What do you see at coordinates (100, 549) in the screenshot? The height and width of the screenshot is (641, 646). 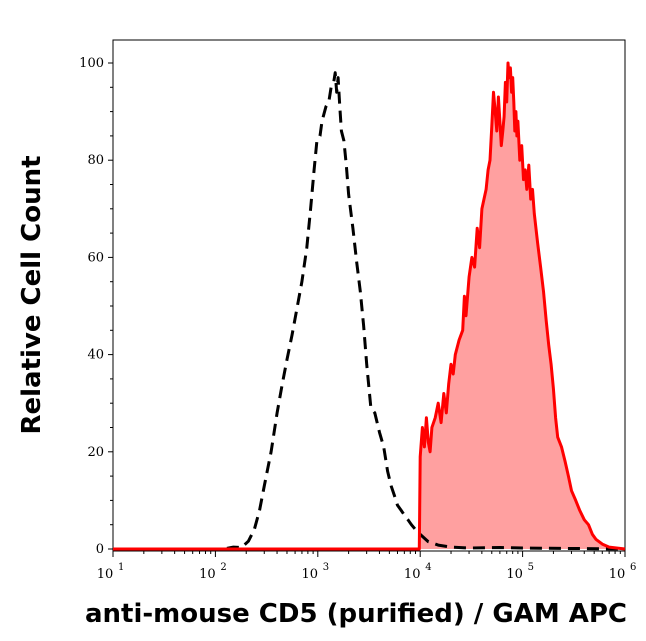 I see `y-tick-label: 0` at bounding box center [100, 549].